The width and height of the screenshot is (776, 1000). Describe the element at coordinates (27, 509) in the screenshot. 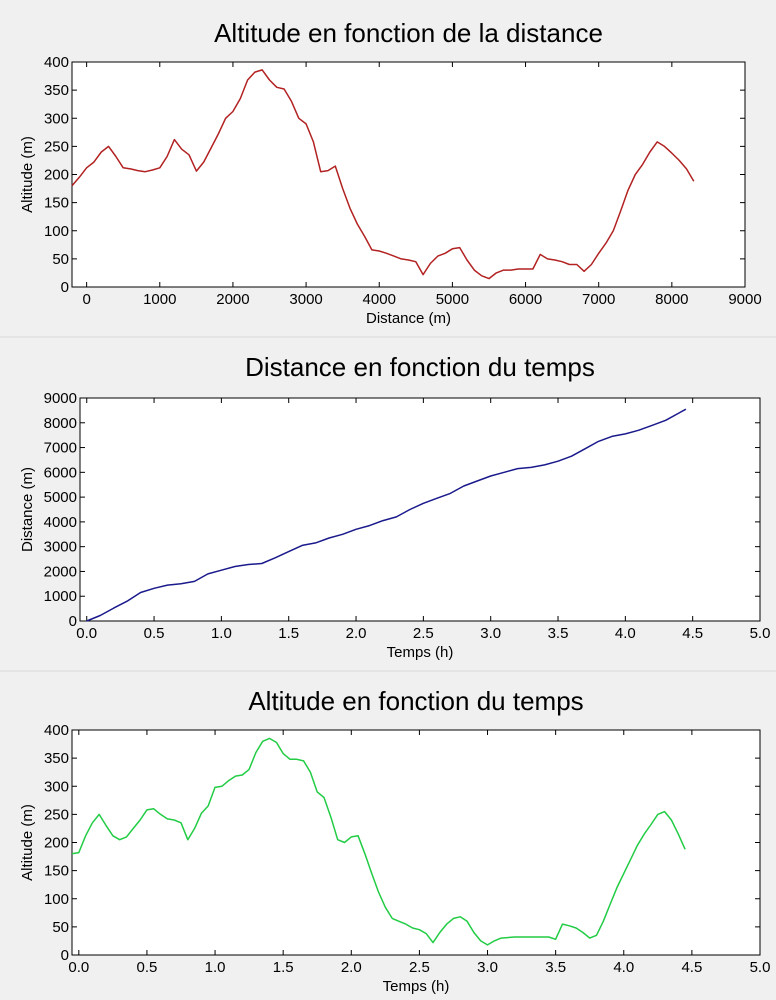

I see `y-axis-label: Distance (m)` at that location.